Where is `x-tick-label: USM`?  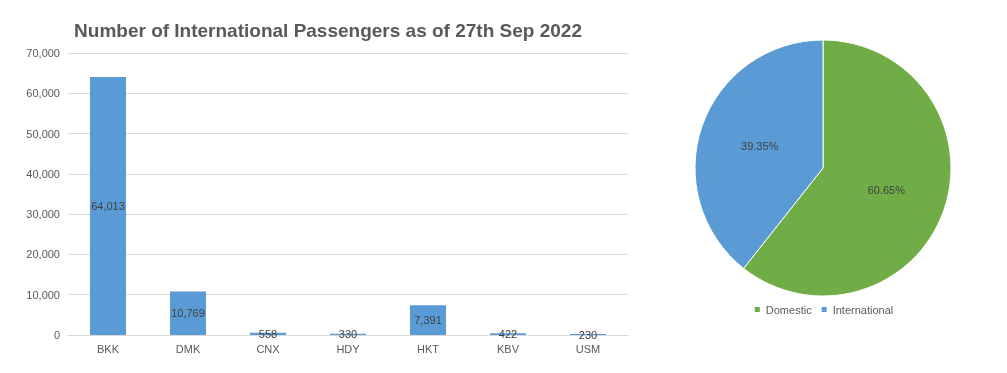
x-tick-label: USM is located at coordinates (588, 348).